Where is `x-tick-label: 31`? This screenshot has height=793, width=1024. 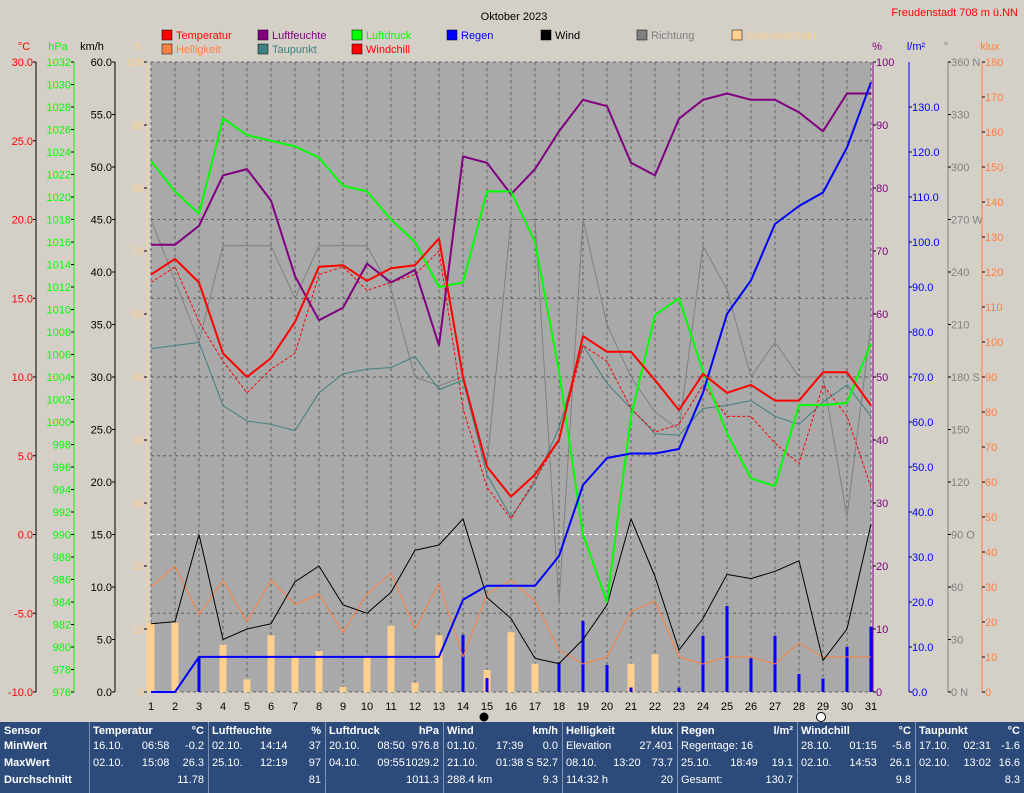 x-tick-label: 31 is located at coordinates (871, 707).